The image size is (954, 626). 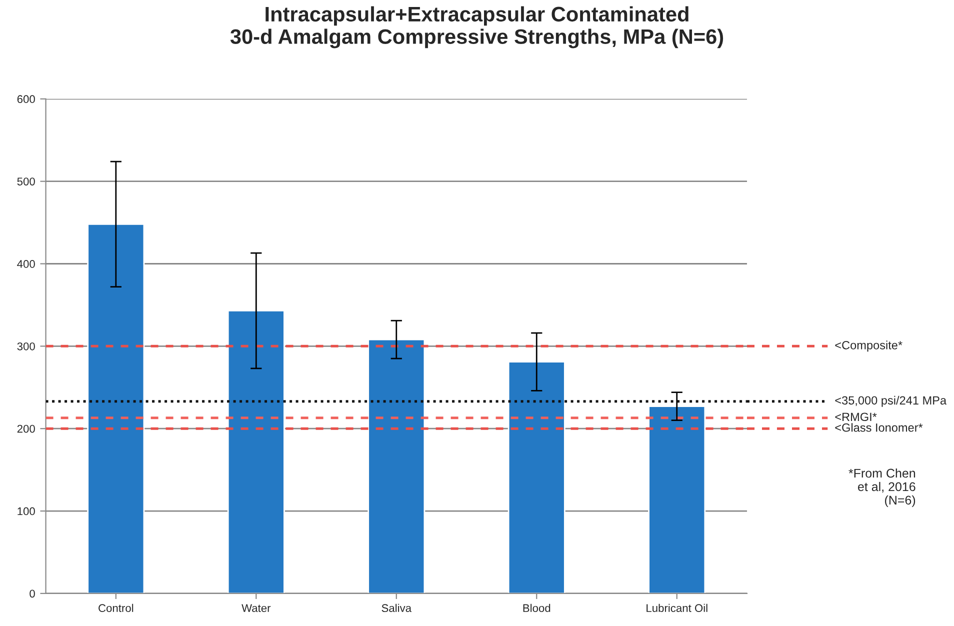 I want to click on x-tick-label: Control, so click(x=116, y=608).